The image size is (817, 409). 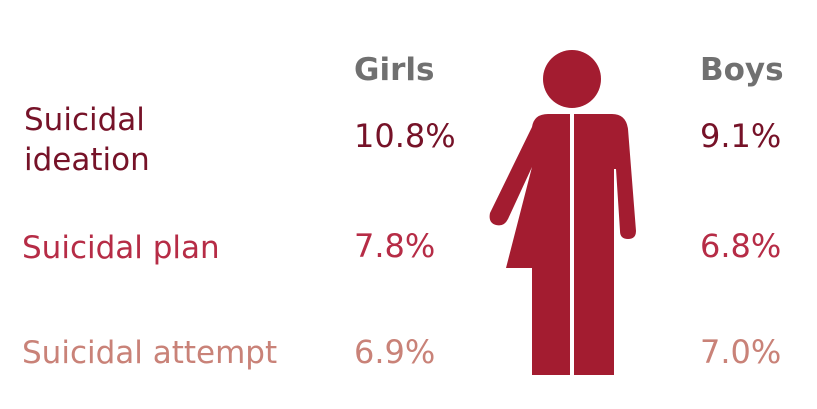 What do you see at coordinates (741, 352) in the screenshot?
I see `boys-value-attempt: 7.0%` at bounding box center [741, 352].